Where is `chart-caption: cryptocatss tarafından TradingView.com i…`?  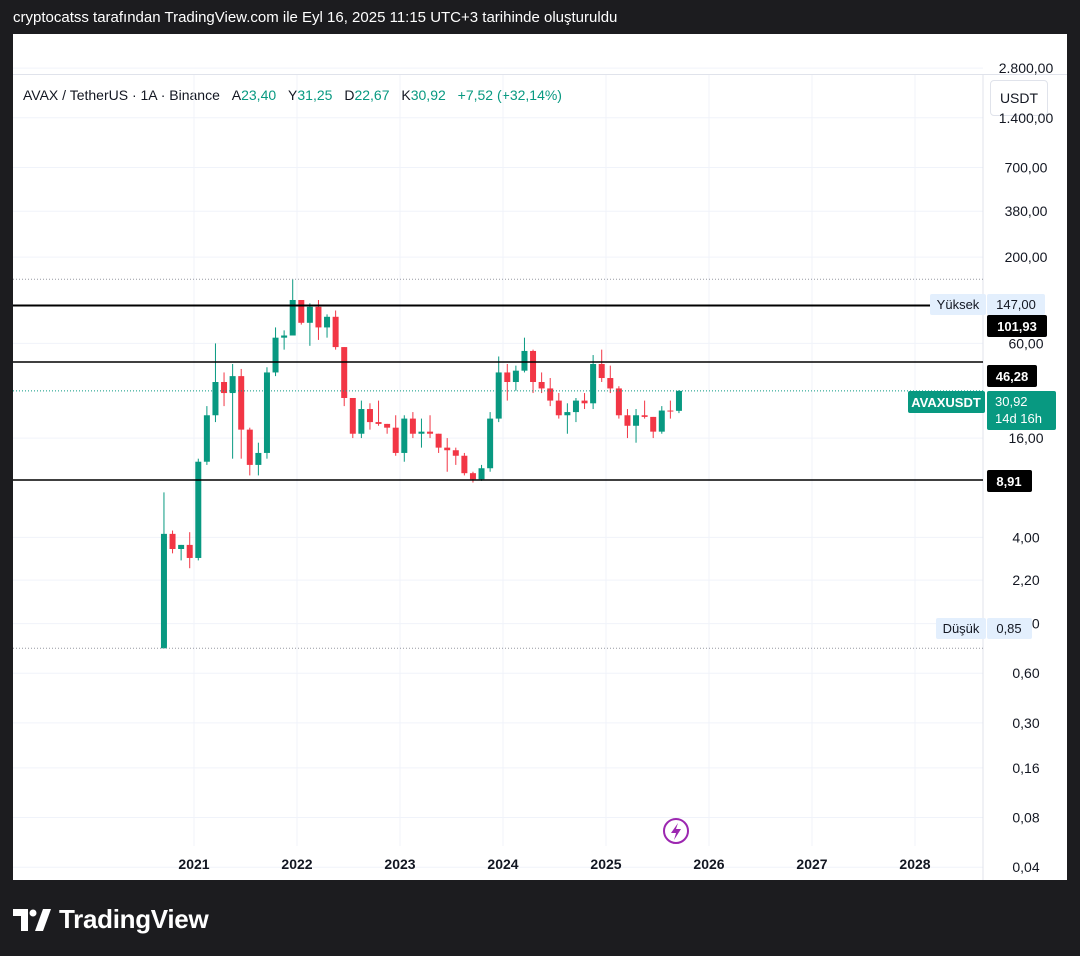 chart-caption: cryptocatss tarafından TradingView.com i… is located at coordinates (315, 17).